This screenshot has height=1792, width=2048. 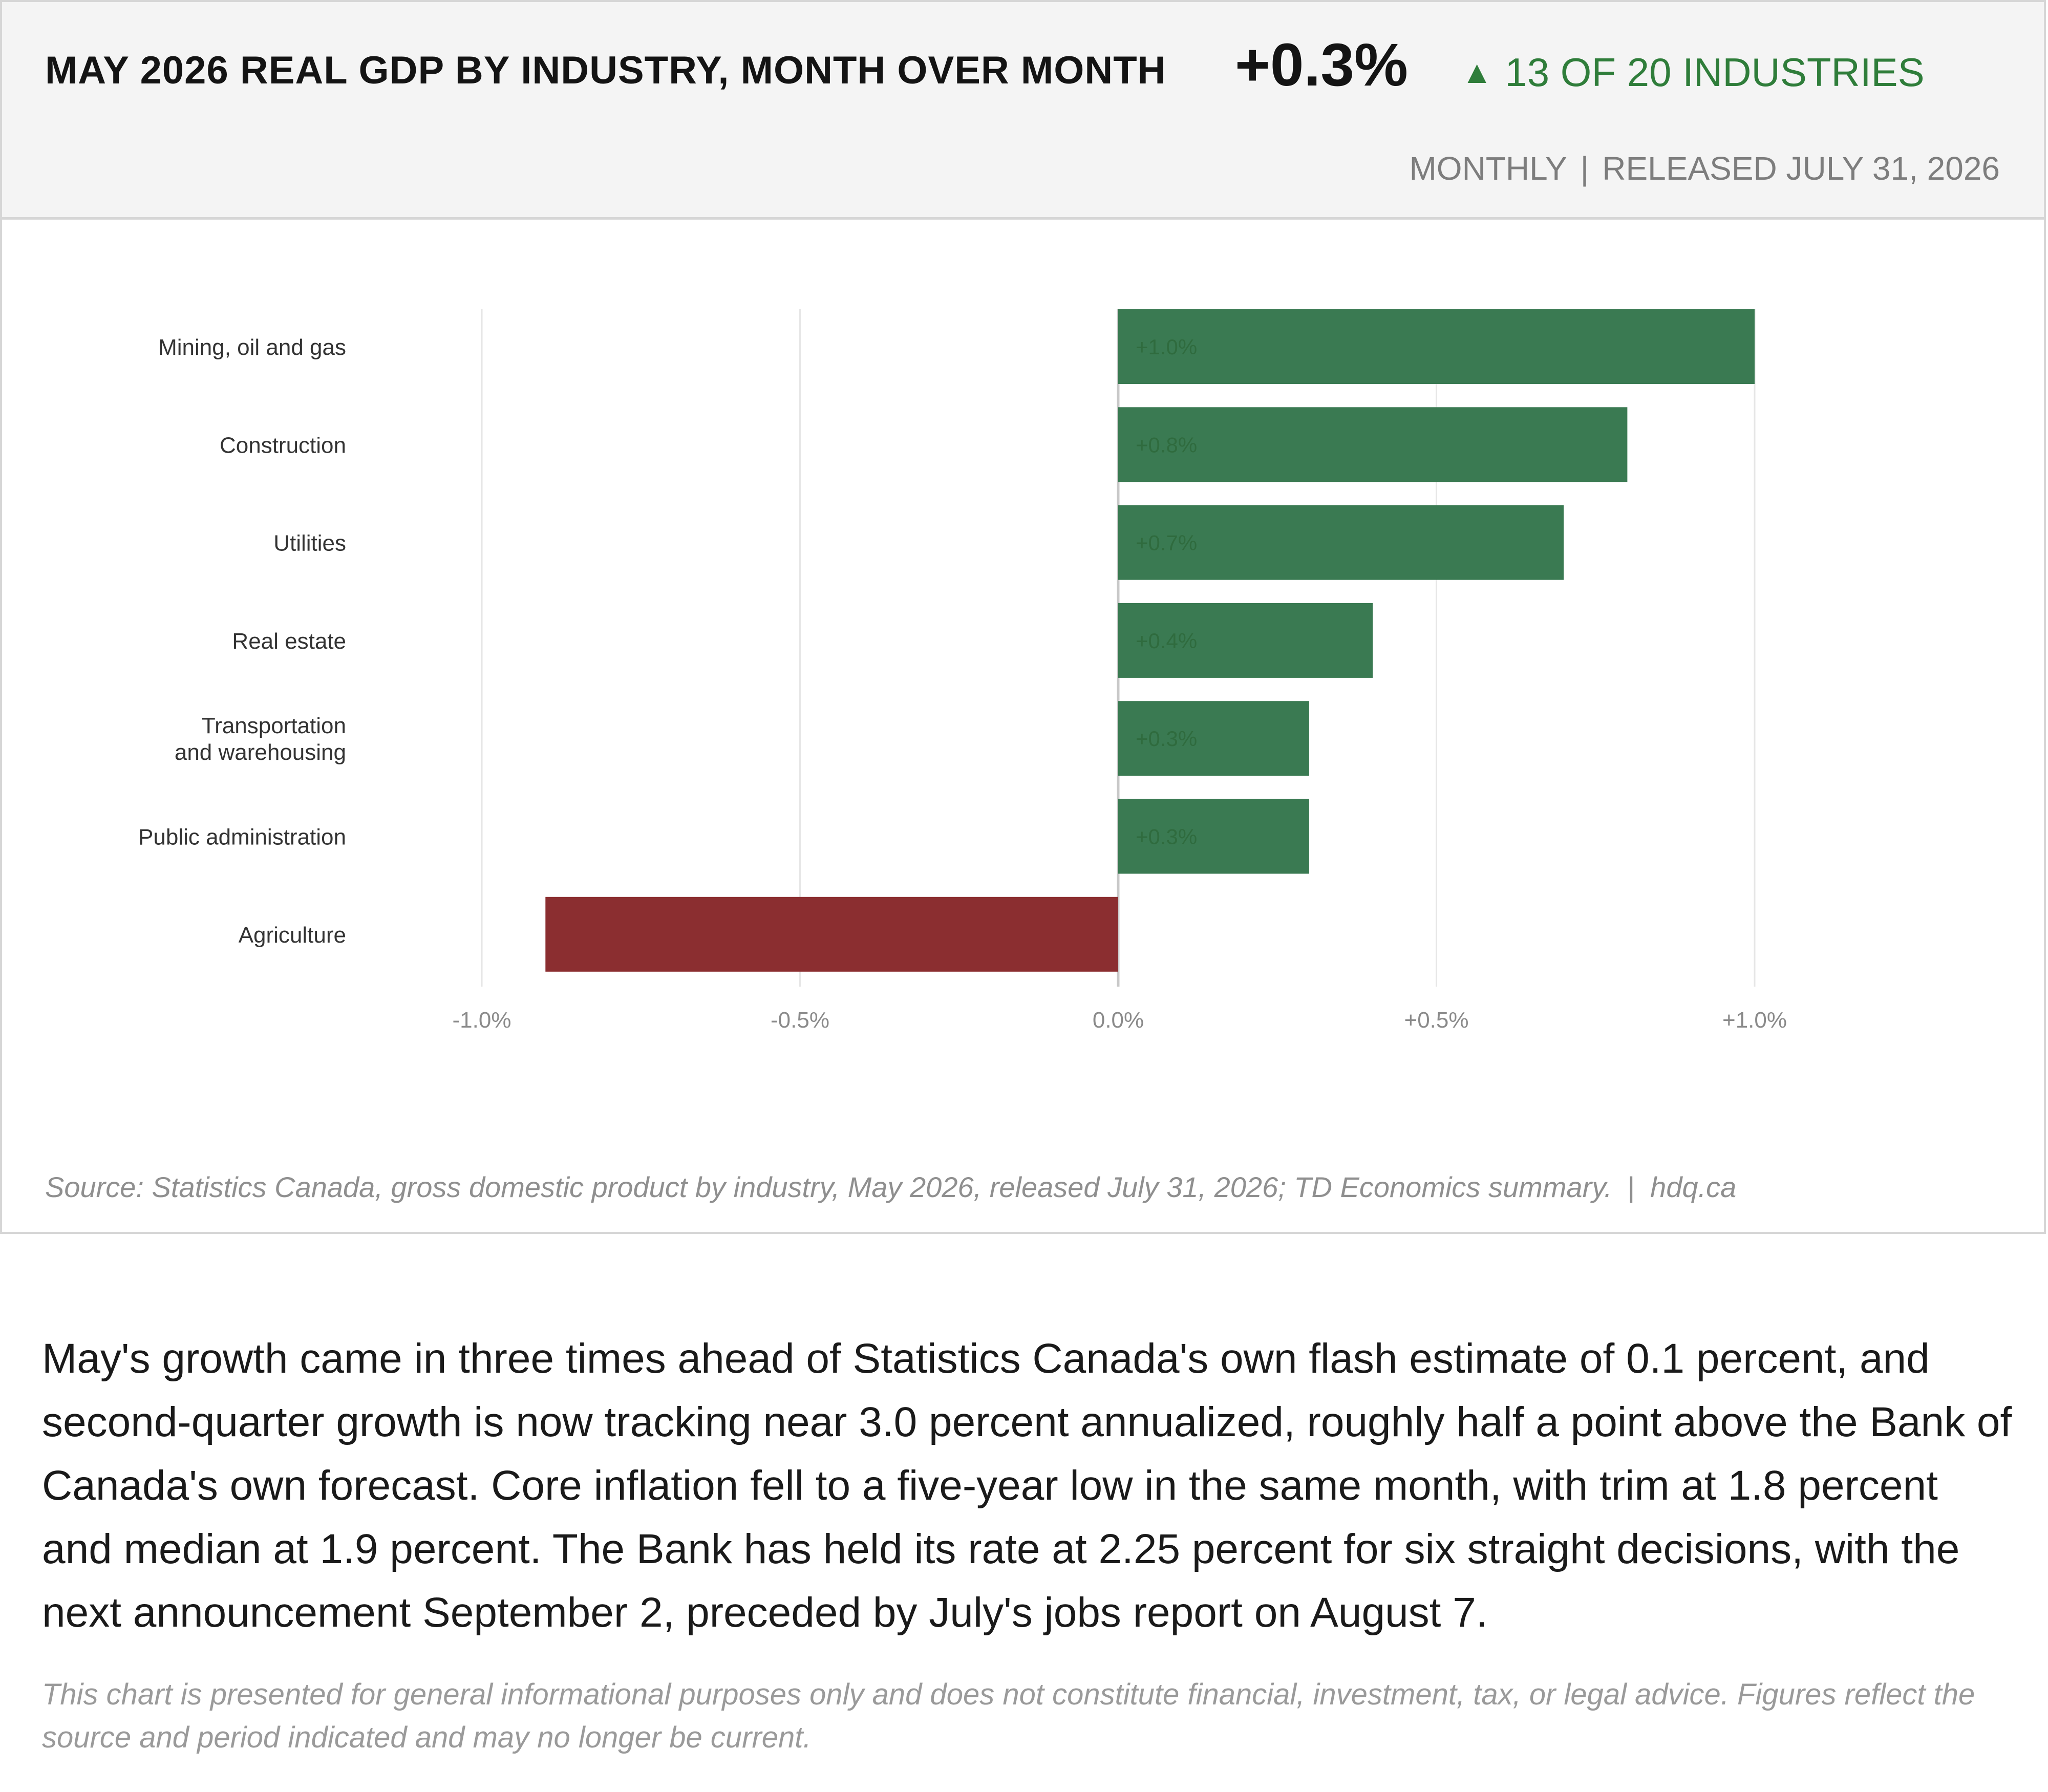 I want to click on frequency-label: MONTHLY, so click(x=1488, y=168).